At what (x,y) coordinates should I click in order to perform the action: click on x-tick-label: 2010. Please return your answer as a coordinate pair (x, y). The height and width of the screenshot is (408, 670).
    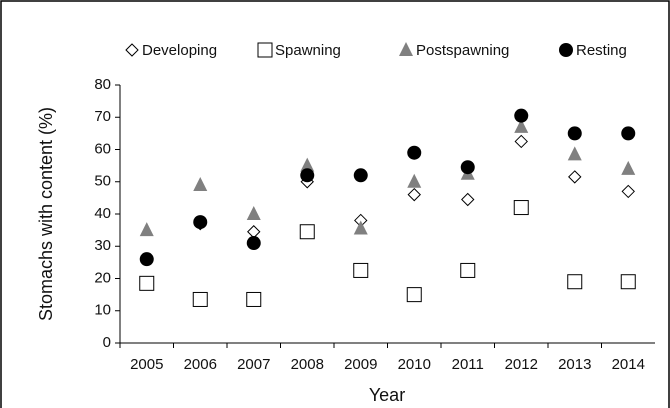
    Looking at the image, I should click on (414, 364).